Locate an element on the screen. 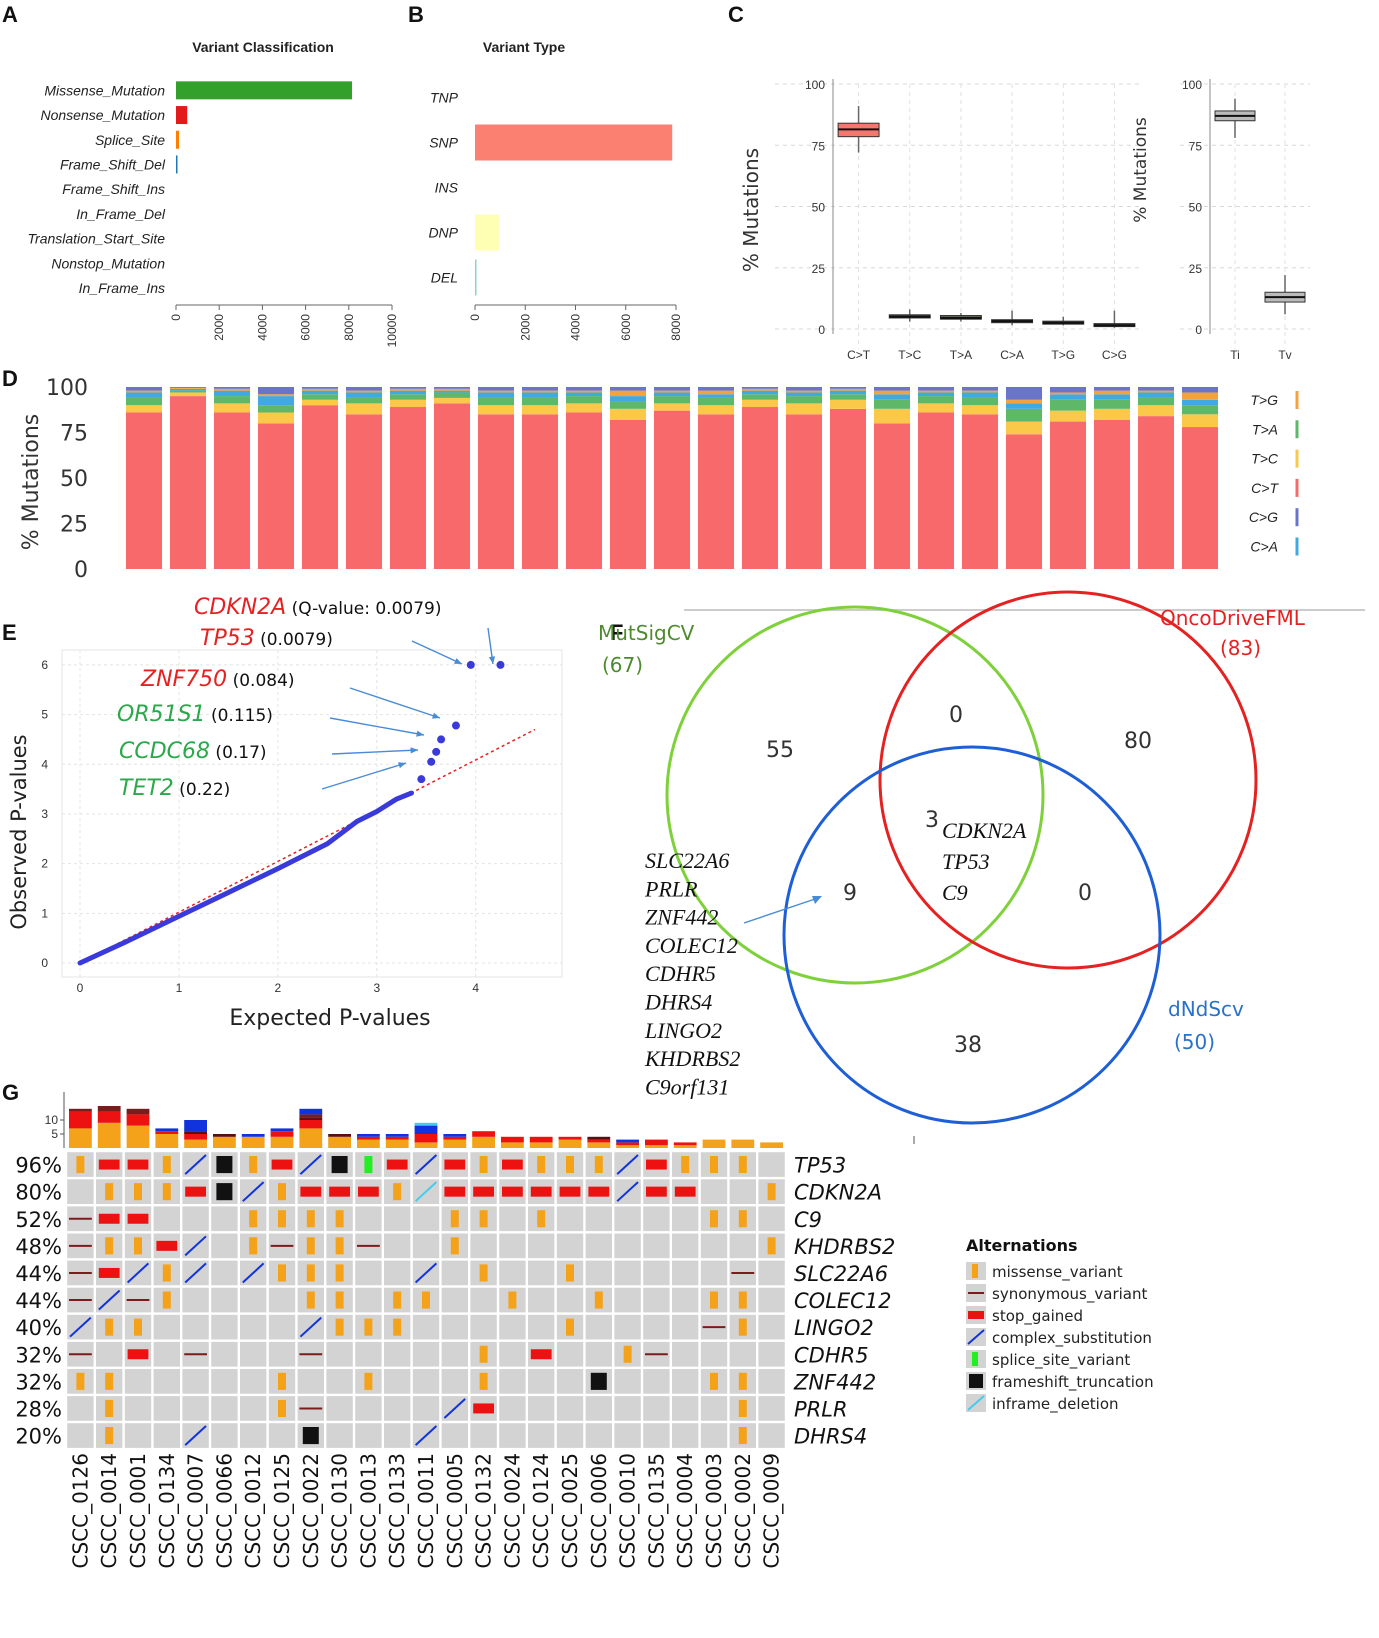 This screenshot has width=1379, height=1638. panel-d-legend-label: T>G is located at coordinates (1264, 400).